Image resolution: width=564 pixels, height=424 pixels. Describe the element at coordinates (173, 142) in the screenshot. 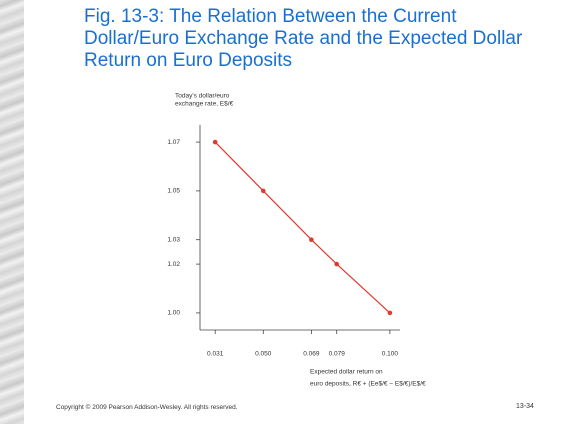

I see `y-tick-label: 1.07` at that location.